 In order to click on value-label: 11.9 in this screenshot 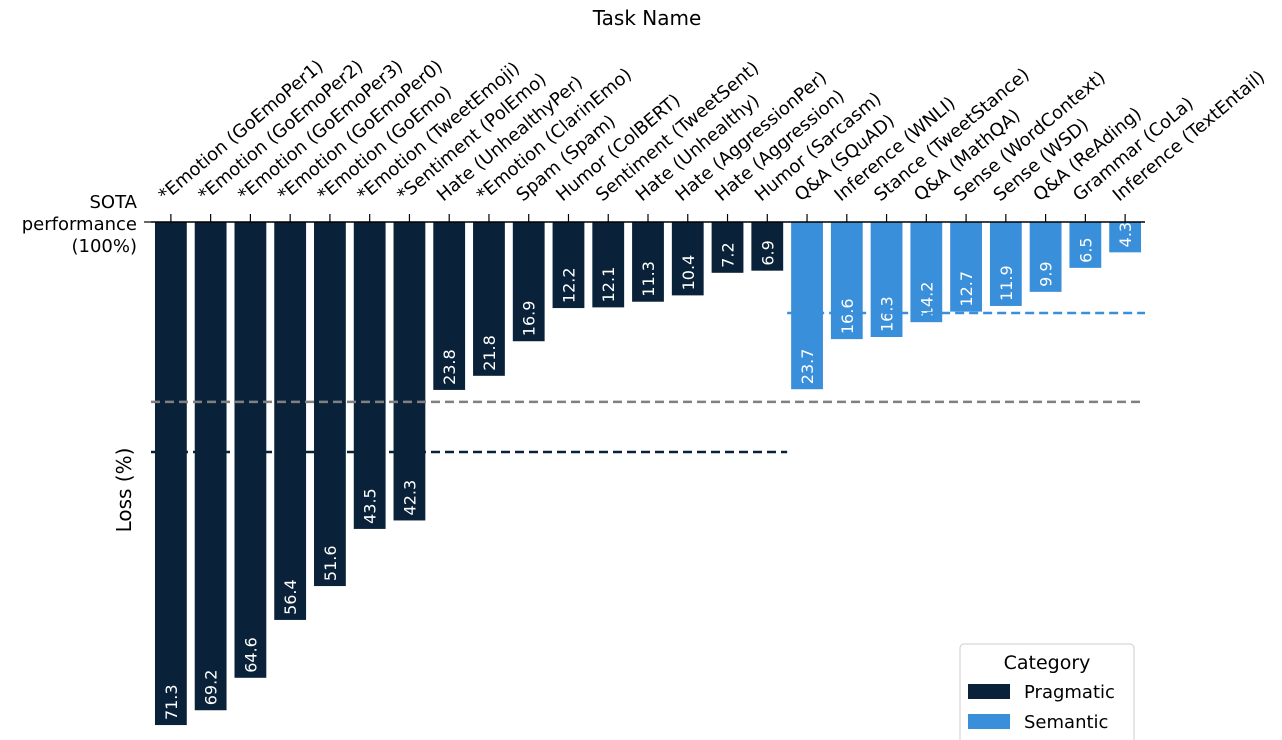, I will do `click(1006, 283)`.